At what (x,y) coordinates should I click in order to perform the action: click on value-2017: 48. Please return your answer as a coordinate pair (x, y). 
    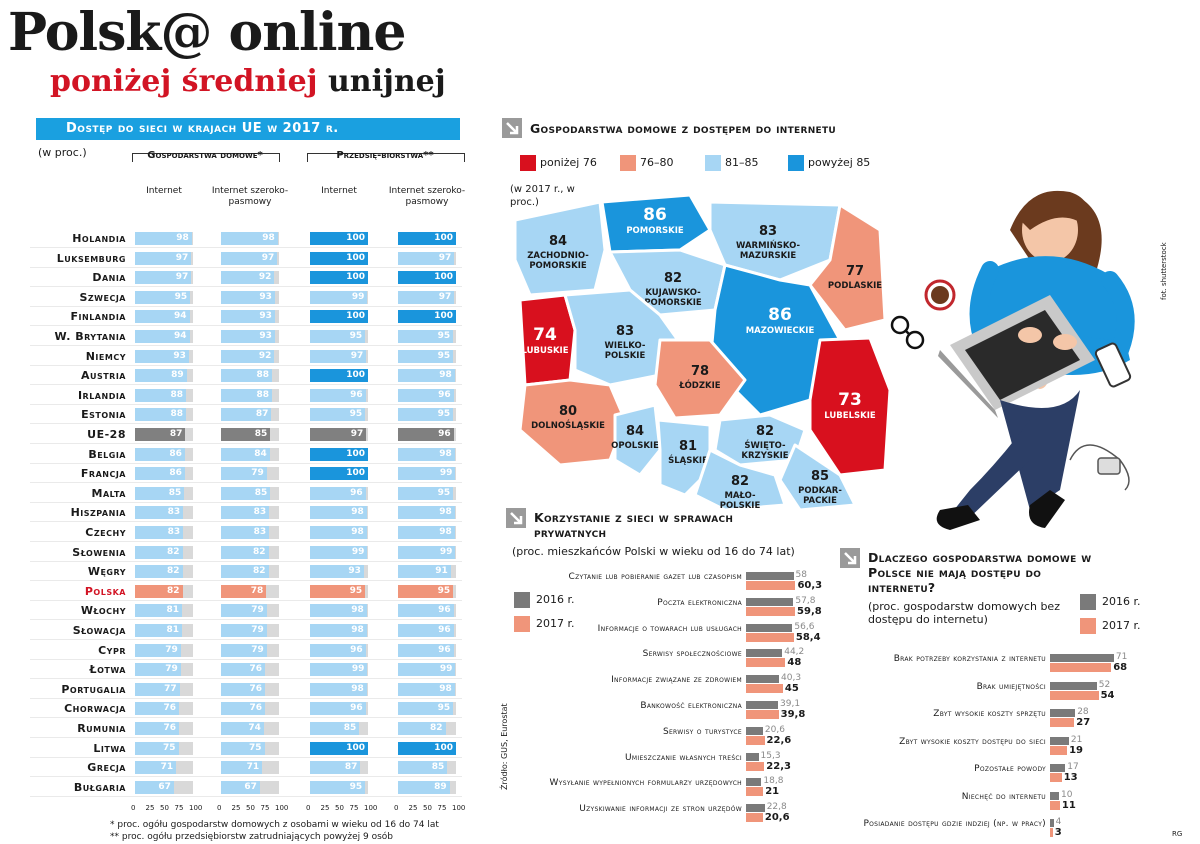
    Looking at the image, I should click on (794, 663).